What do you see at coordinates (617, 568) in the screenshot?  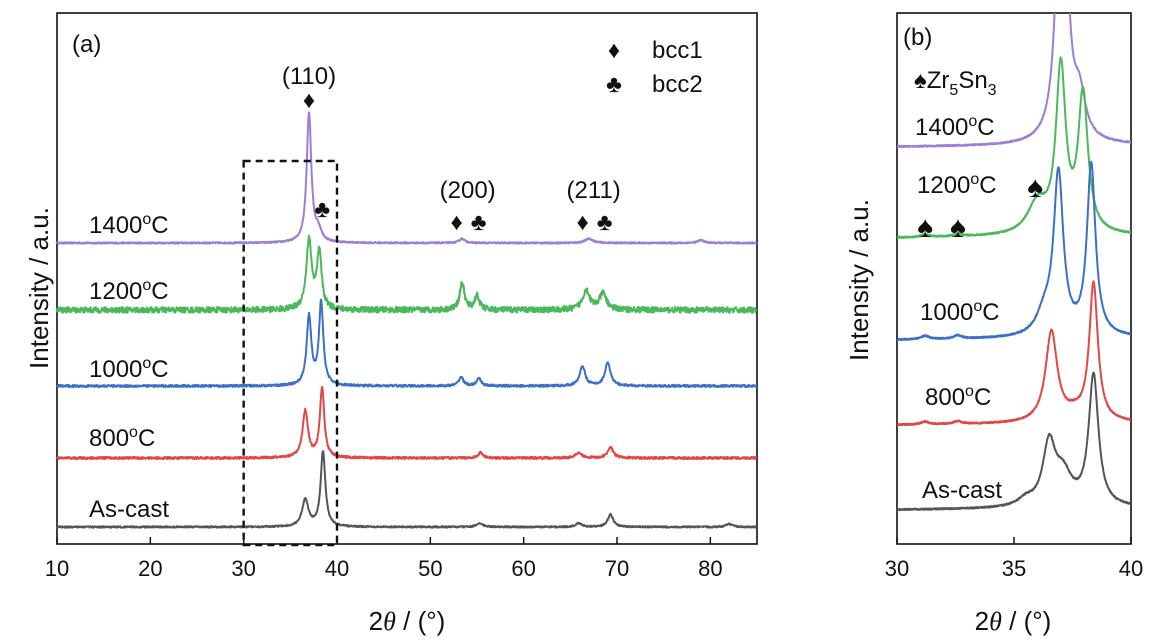 I see `x-tick-label: 70` at bounding box center [617, 568].